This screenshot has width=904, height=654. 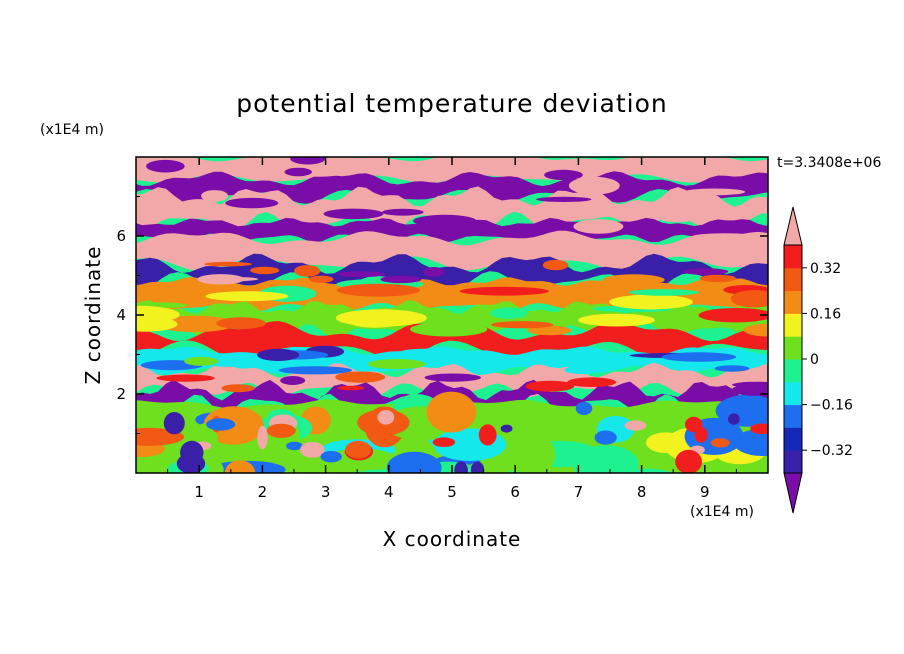 What do you see at coordinates (452, 539) in the screenshot?
I see `x-axis-label: X coordinate` at bounding box center [452, 539].